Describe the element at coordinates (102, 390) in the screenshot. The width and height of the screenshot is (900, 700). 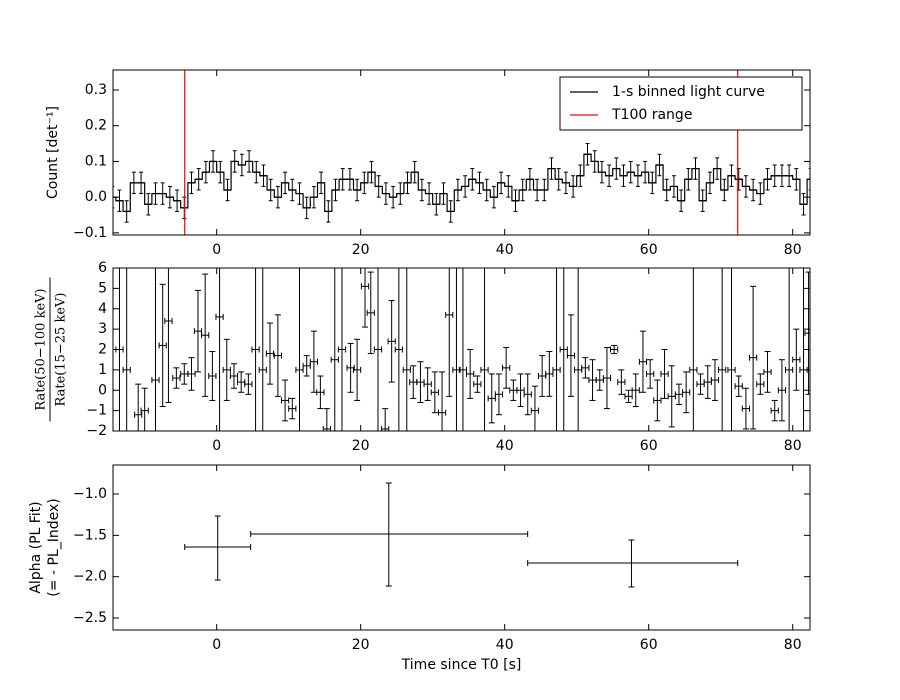
I see `y-tick-label: 0` at that location.